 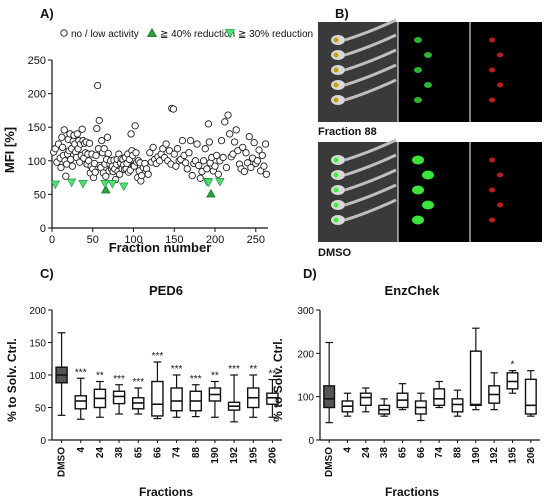 I want to click on dmso-larvae, so click(x=417, y=181).